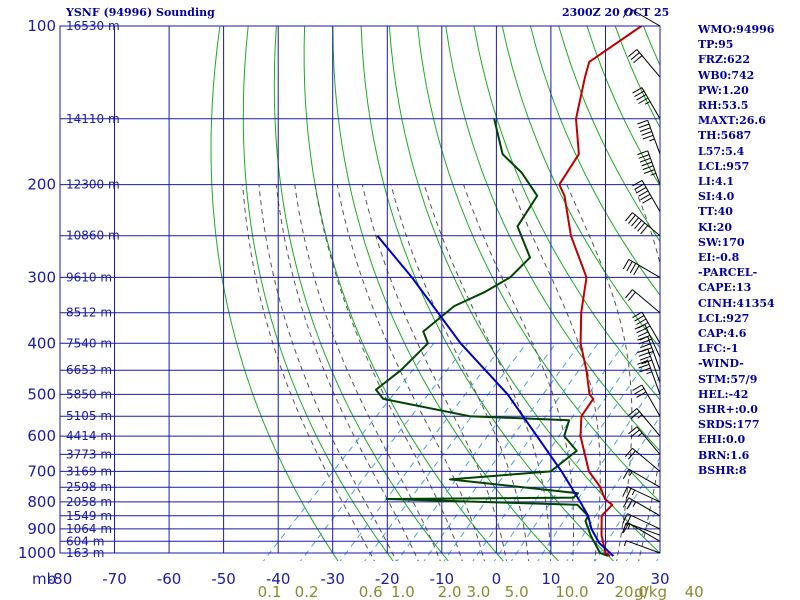 This screenshot has width=800, height=600. I want to click on index-item: SRDS:177, so click(729, 425).